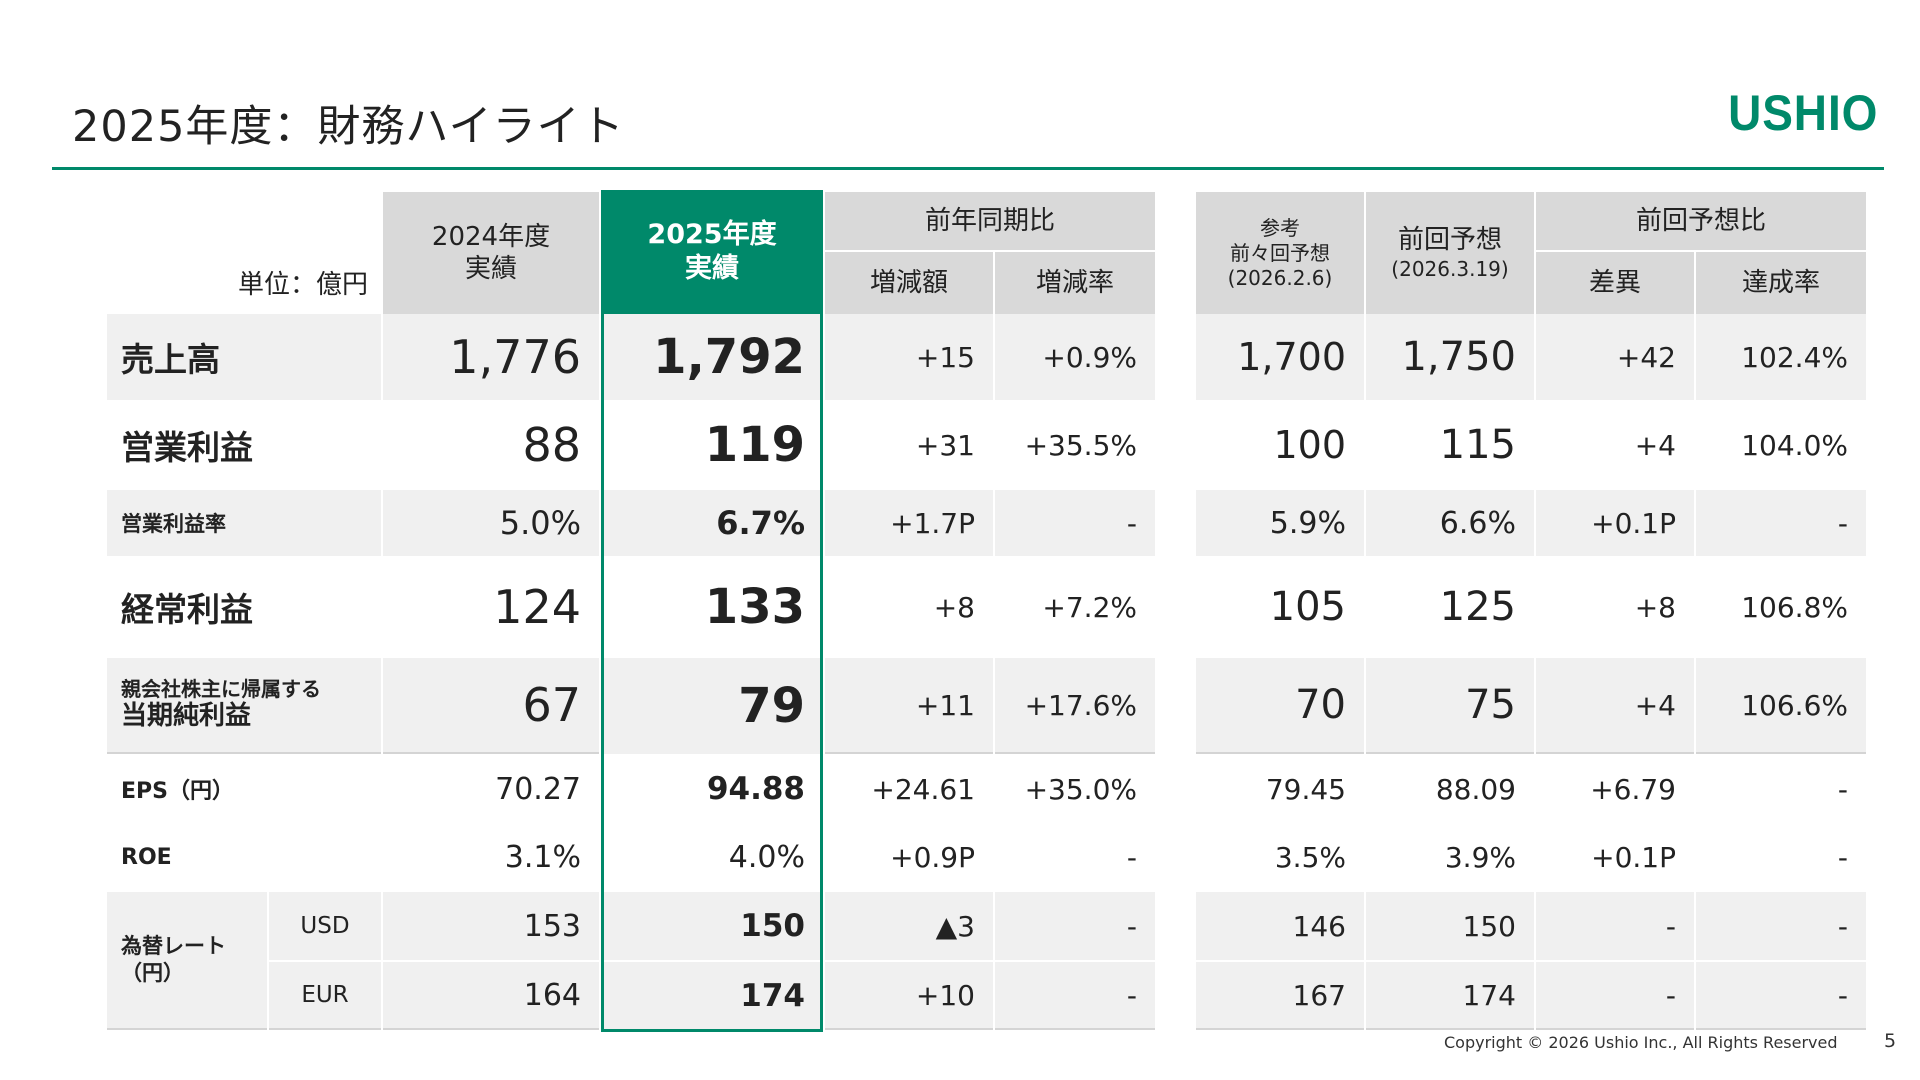 The width and height of the screenshot is (1920, 1080). Describe the element at coordinates (1781, 523) in the screenshot. I see `cell-margin-vs-rate: -` at that location.